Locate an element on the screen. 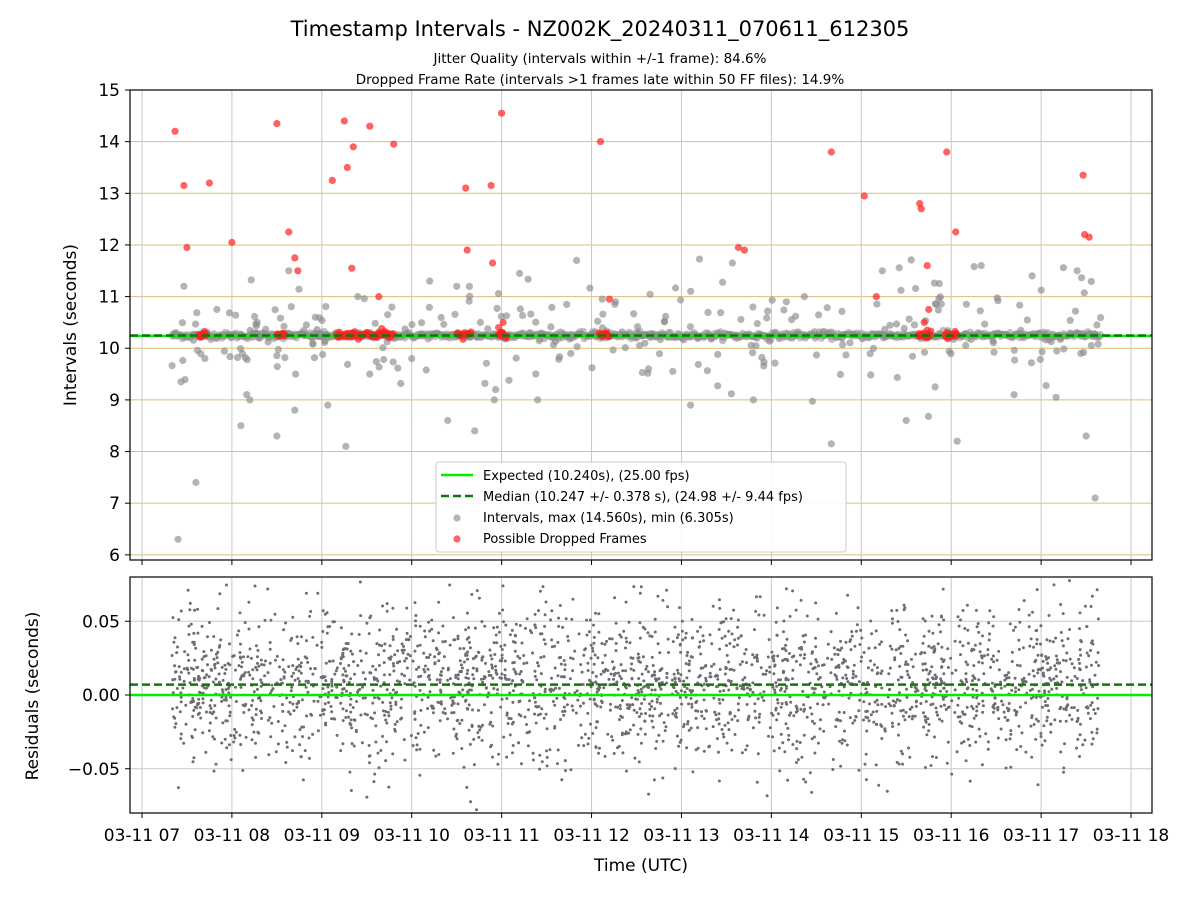 This screenshot has width=1200, height=904. legend-intervals-label: Intervals, max (14.560s), min (6.305s) is located at coordinates (608, 518).